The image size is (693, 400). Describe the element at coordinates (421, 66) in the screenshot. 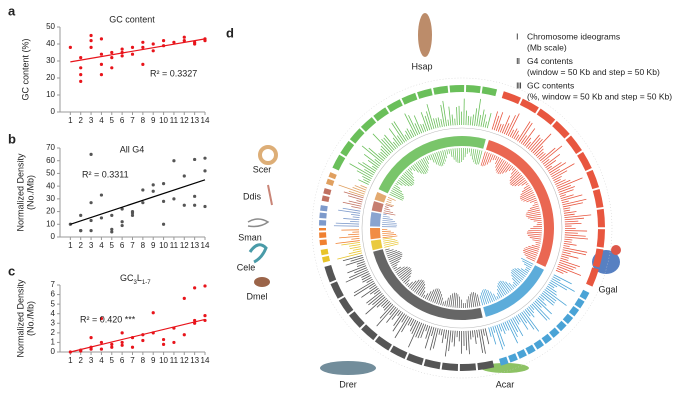

I see `species-label: Hsap` at that location.